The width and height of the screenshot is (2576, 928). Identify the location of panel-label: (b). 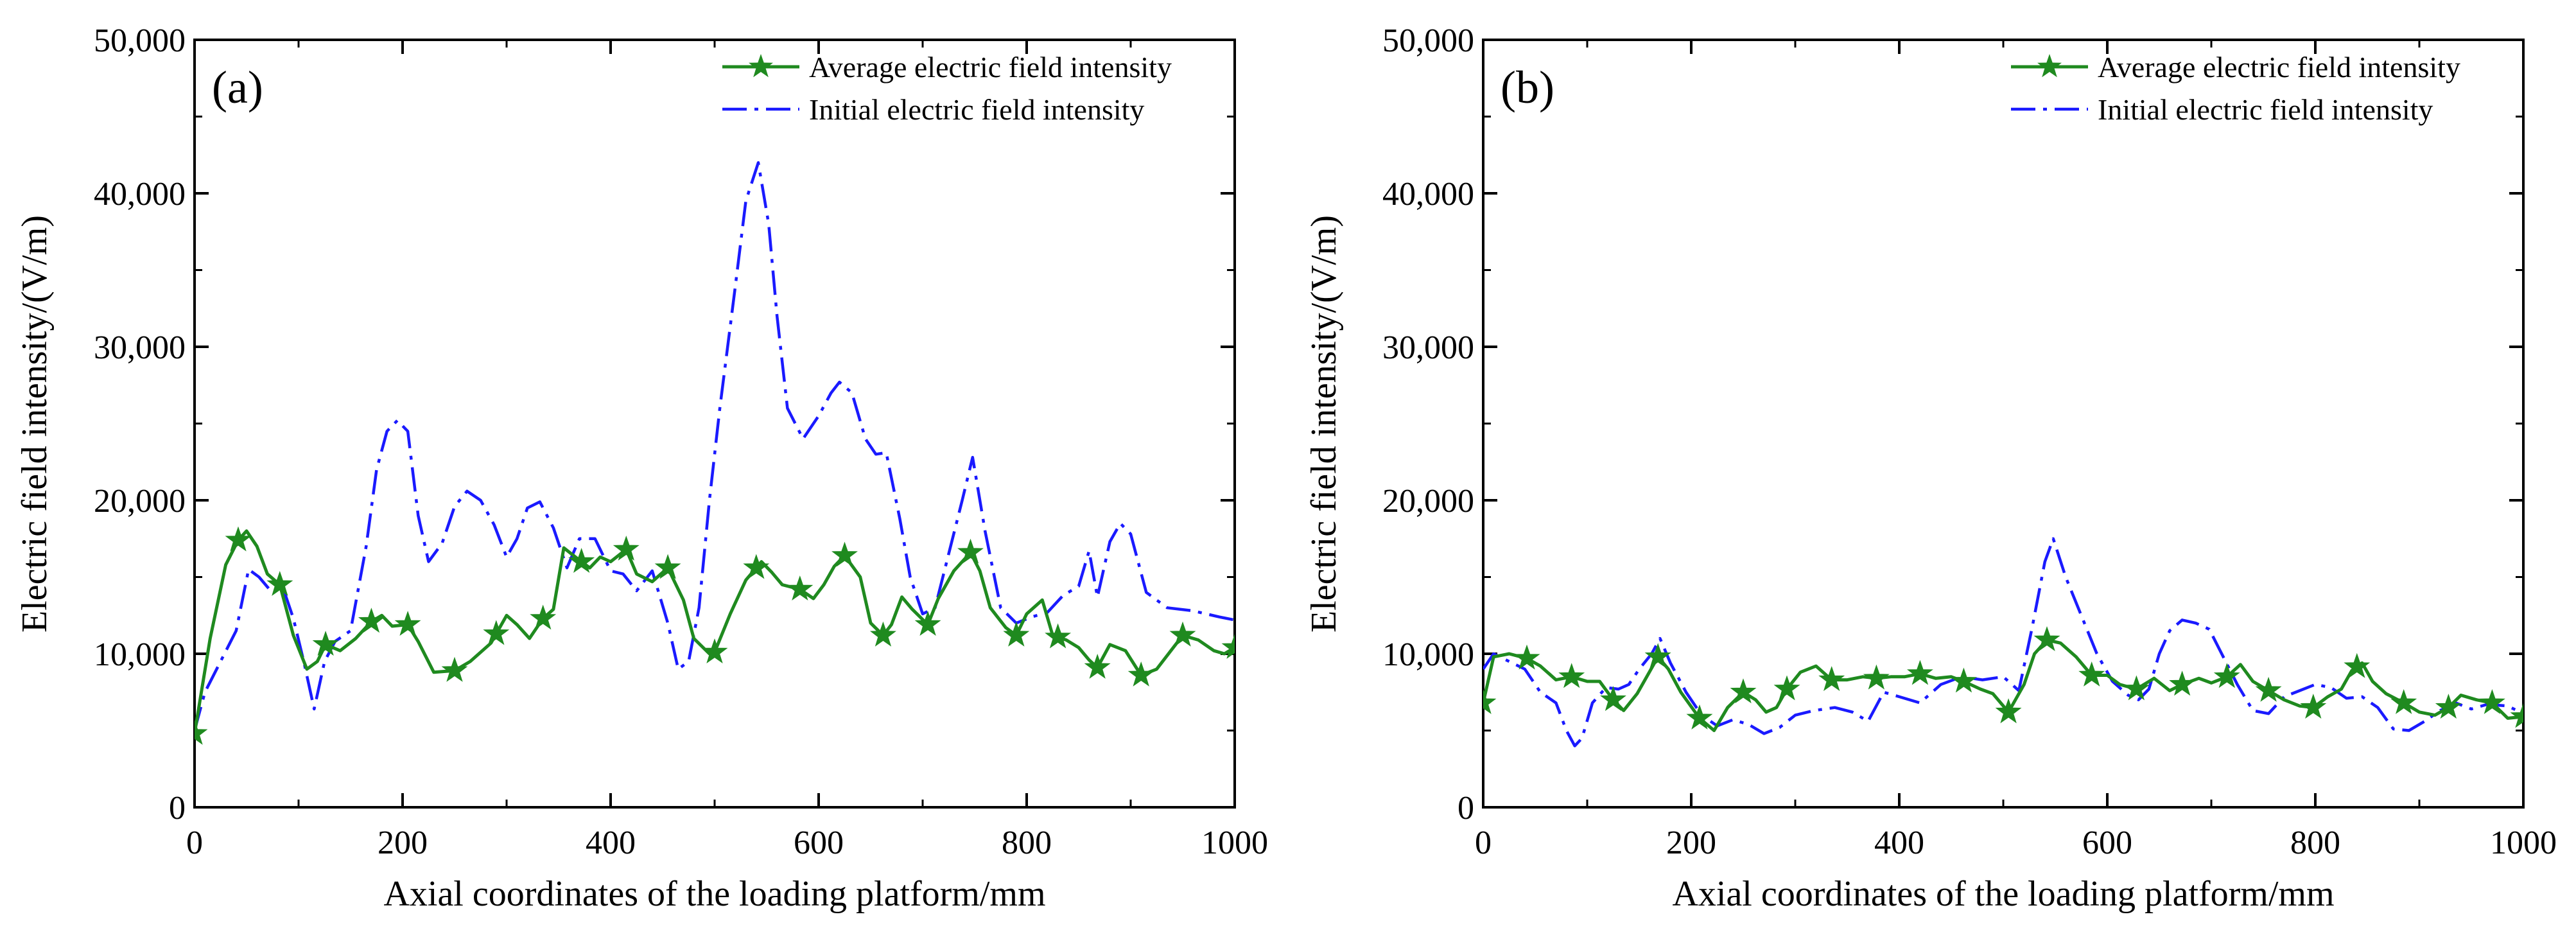
(1527, 87).